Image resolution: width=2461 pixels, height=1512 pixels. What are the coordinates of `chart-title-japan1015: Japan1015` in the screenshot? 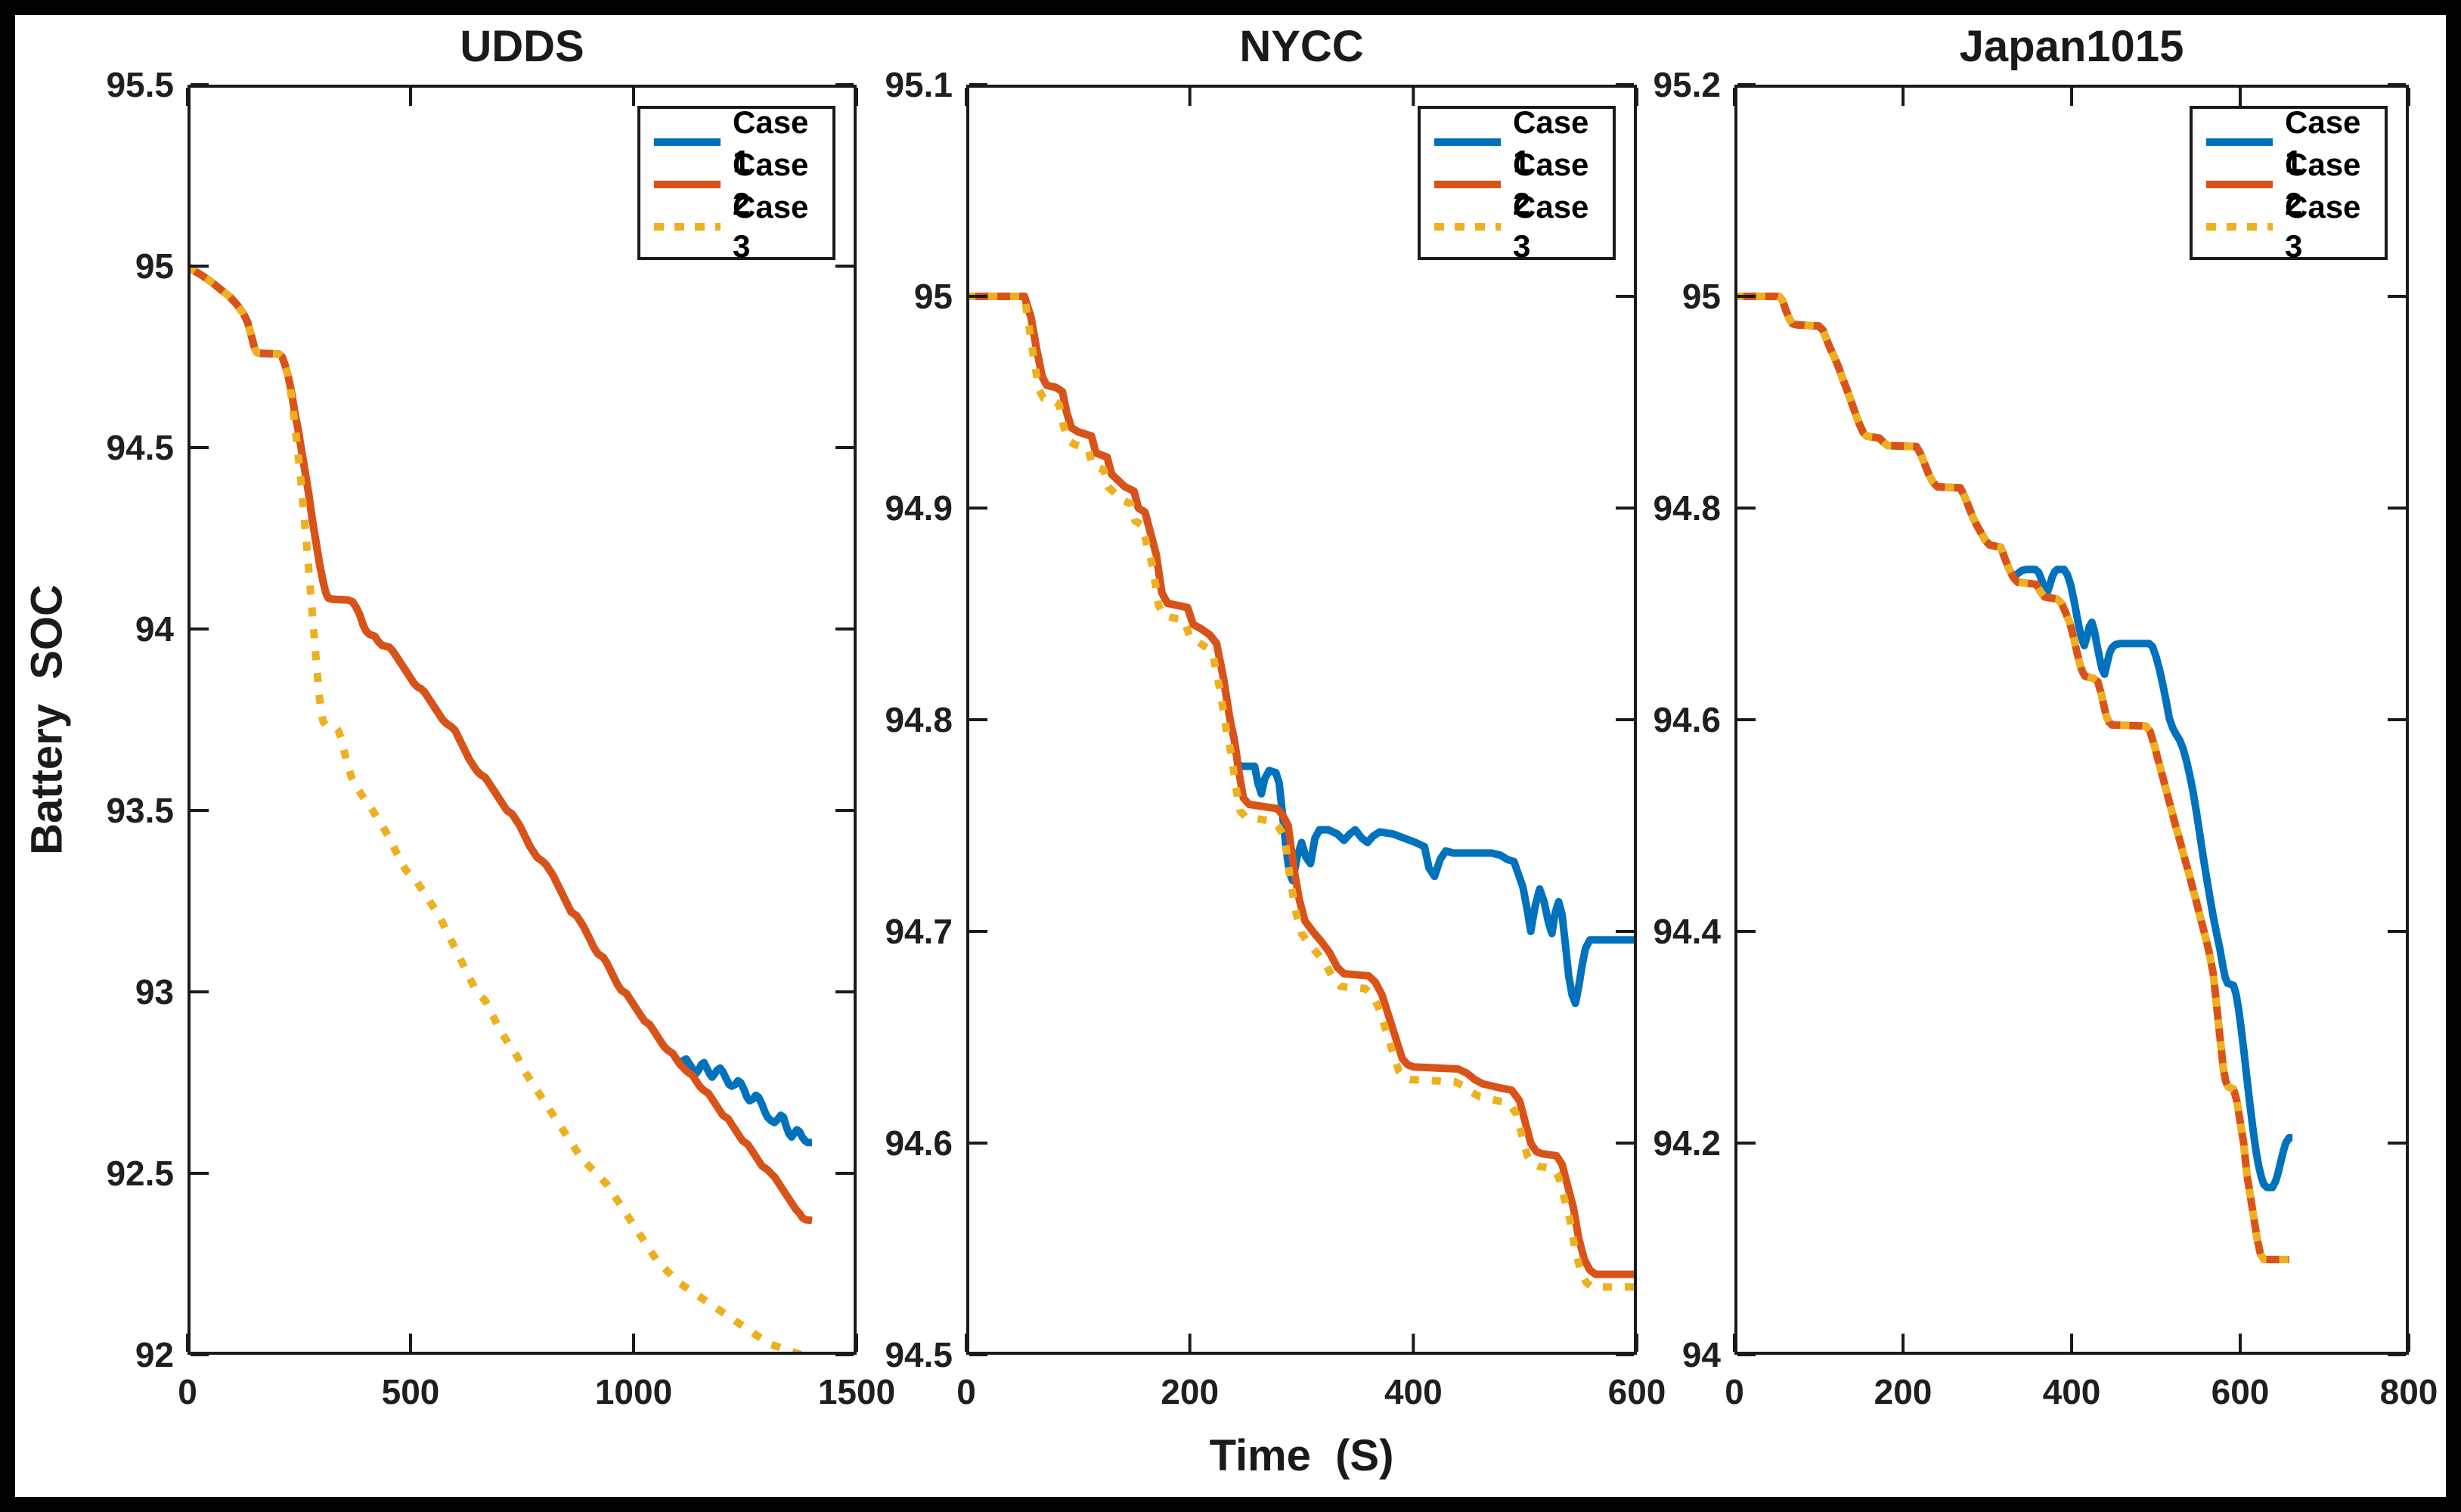 It's located at (2071, 46).